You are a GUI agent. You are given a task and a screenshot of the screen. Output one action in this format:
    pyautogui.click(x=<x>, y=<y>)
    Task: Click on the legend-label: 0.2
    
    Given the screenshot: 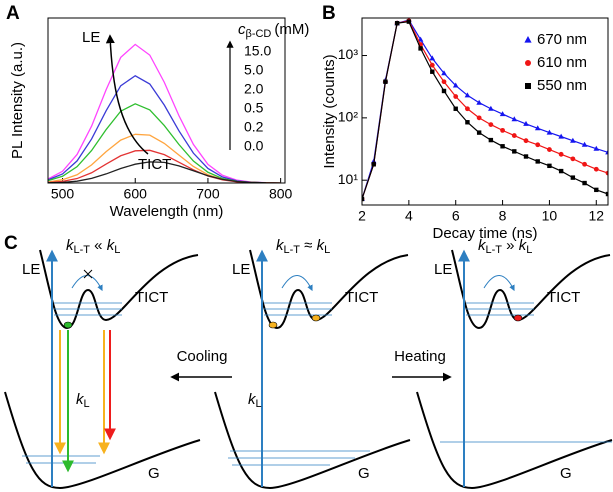 What is the action you would take?
    pyautogui.click(x=254, y=127)
    